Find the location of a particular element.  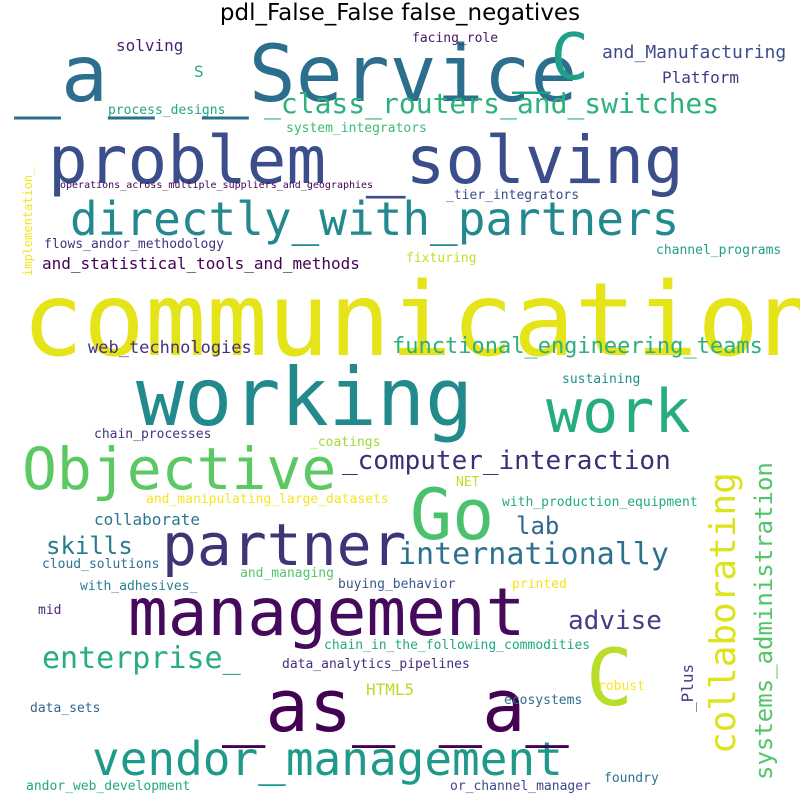

word-cloud-word: internationally is located at coordinates (533, 554).